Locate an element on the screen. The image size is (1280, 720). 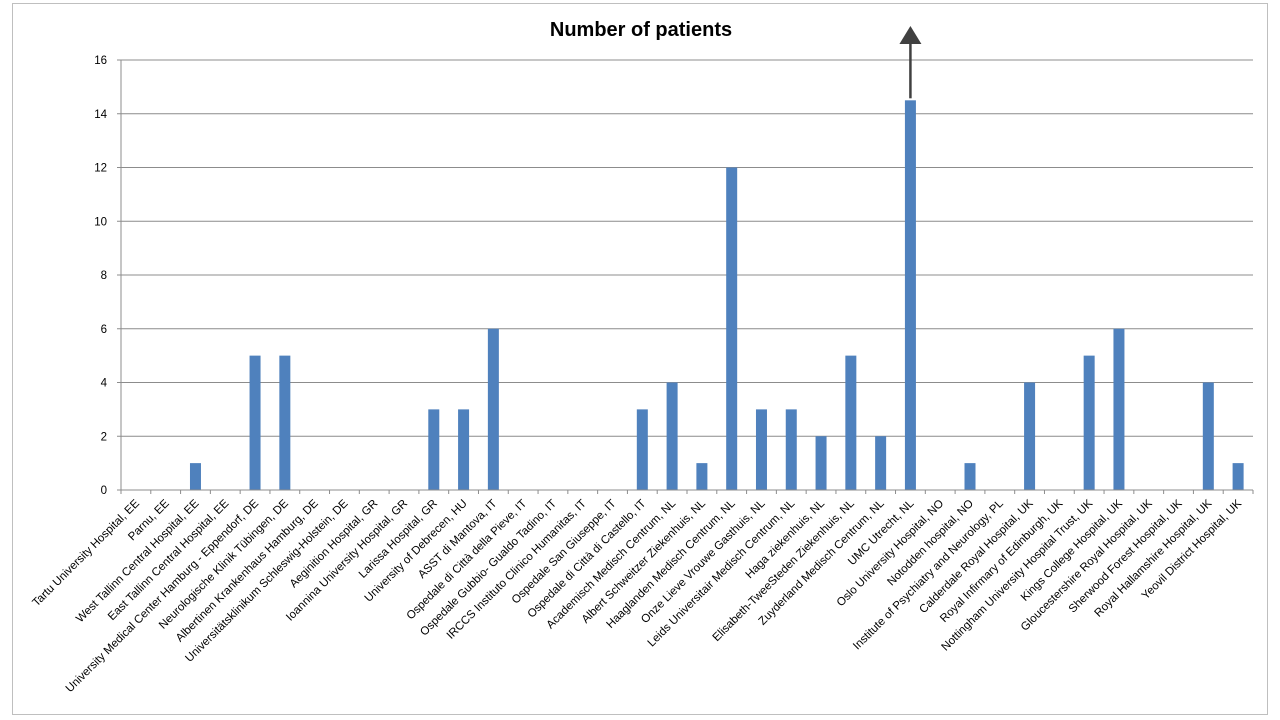
y-tick-label-2: 4 is located at coordinates (104, 384).